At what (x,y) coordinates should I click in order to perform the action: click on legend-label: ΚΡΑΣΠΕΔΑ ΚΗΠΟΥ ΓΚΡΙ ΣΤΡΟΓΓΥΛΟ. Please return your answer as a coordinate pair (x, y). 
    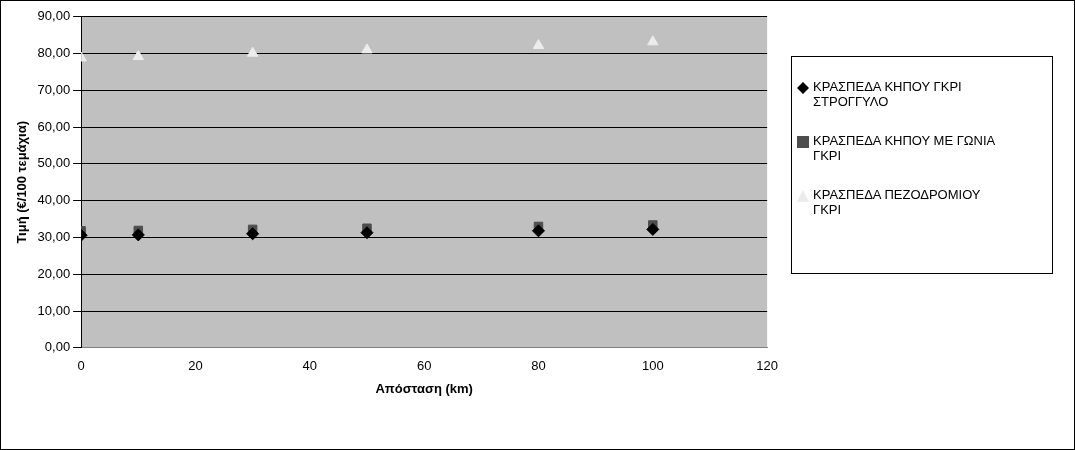
    Looking at the image, I should click on (888, 94).